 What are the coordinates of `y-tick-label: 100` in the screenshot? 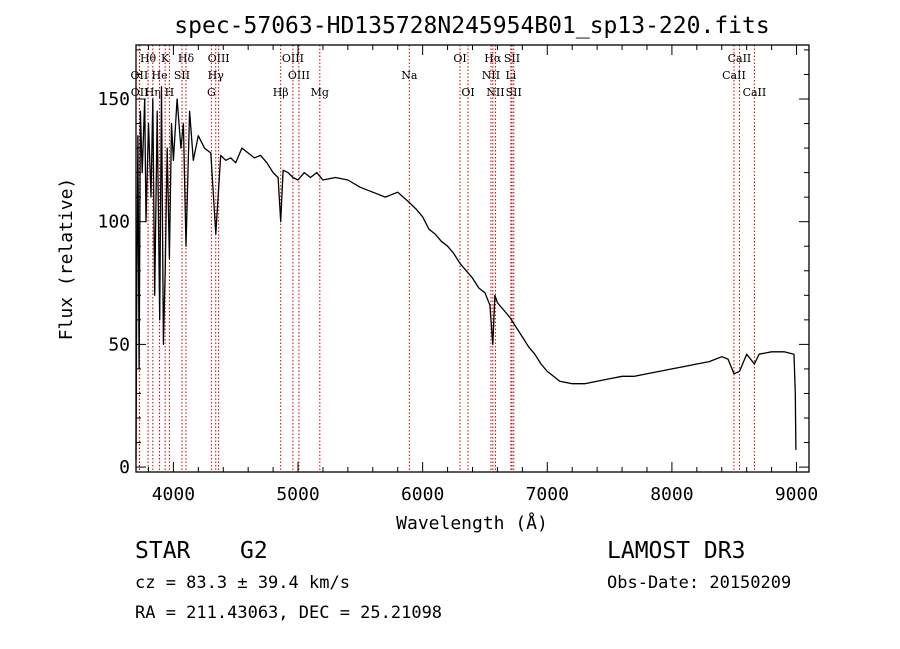 It's located at (113, 222).